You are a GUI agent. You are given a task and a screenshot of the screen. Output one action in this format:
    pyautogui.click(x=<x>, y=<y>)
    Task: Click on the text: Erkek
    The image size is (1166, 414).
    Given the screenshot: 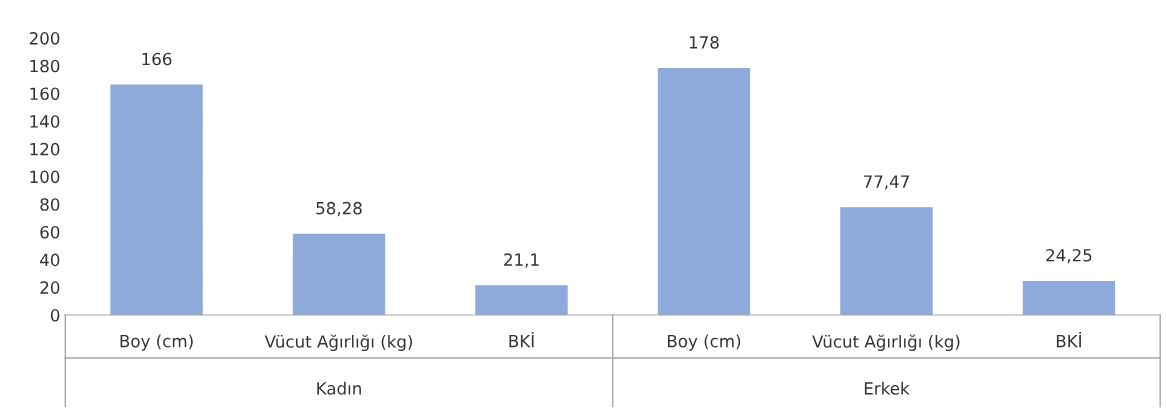 What is the action you would take?
    pyautogui.click(x=887, y=388)
    